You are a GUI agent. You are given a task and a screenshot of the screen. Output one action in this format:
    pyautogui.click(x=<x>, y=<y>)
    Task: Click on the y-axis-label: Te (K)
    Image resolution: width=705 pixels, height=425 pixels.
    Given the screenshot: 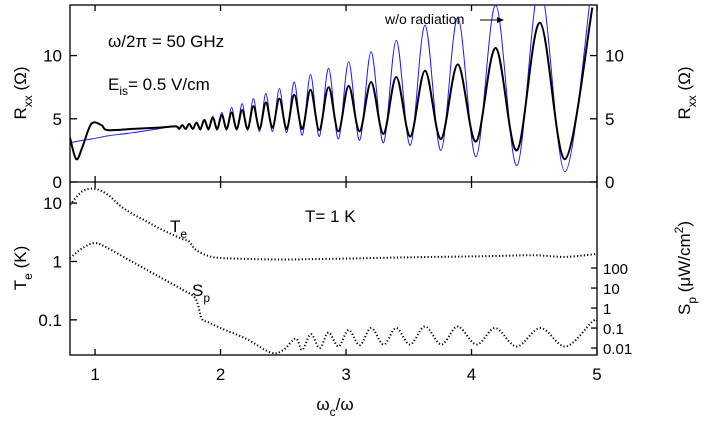 What is the action you would take?
    pyautogui.click(x=23, y=268)
    